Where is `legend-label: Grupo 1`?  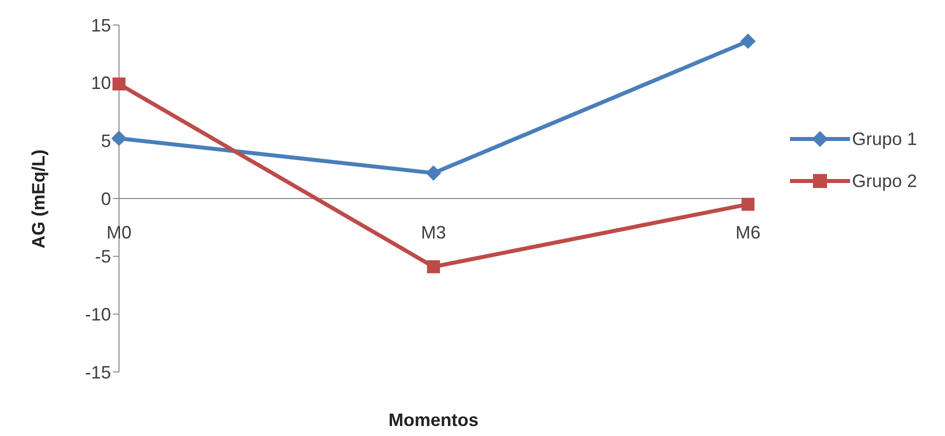 legend-label: Grupo 1 is located at coordinates (885, 139).